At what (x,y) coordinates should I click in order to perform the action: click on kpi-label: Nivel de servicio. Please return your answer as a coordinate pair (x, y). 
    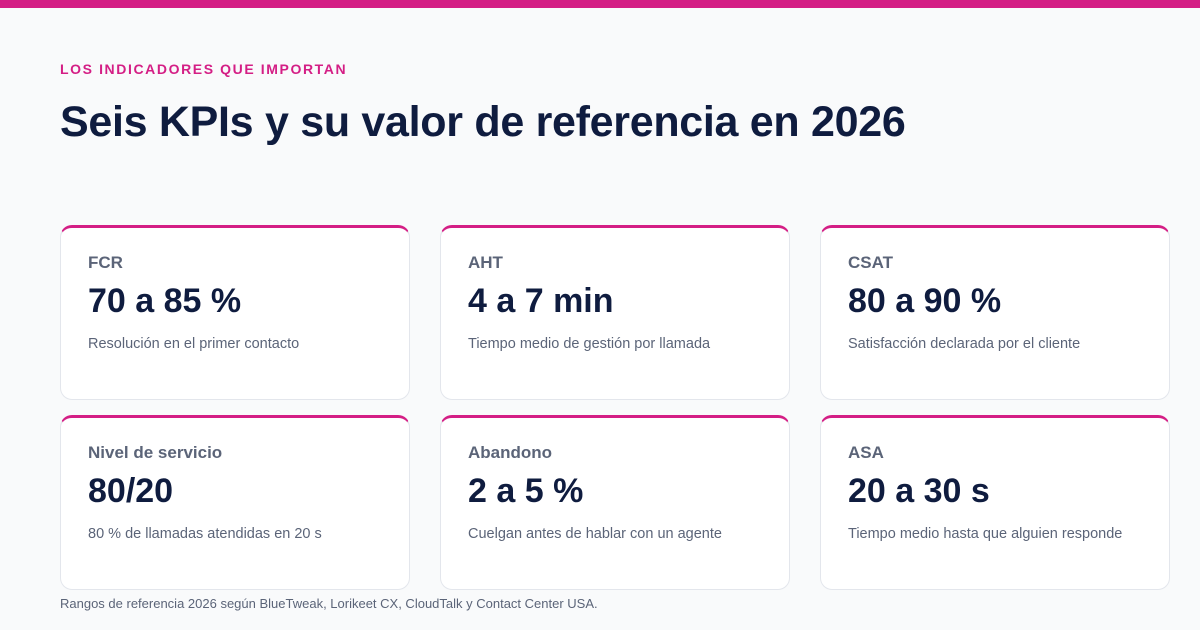
    Looking at the image, I should click on (155, 452).